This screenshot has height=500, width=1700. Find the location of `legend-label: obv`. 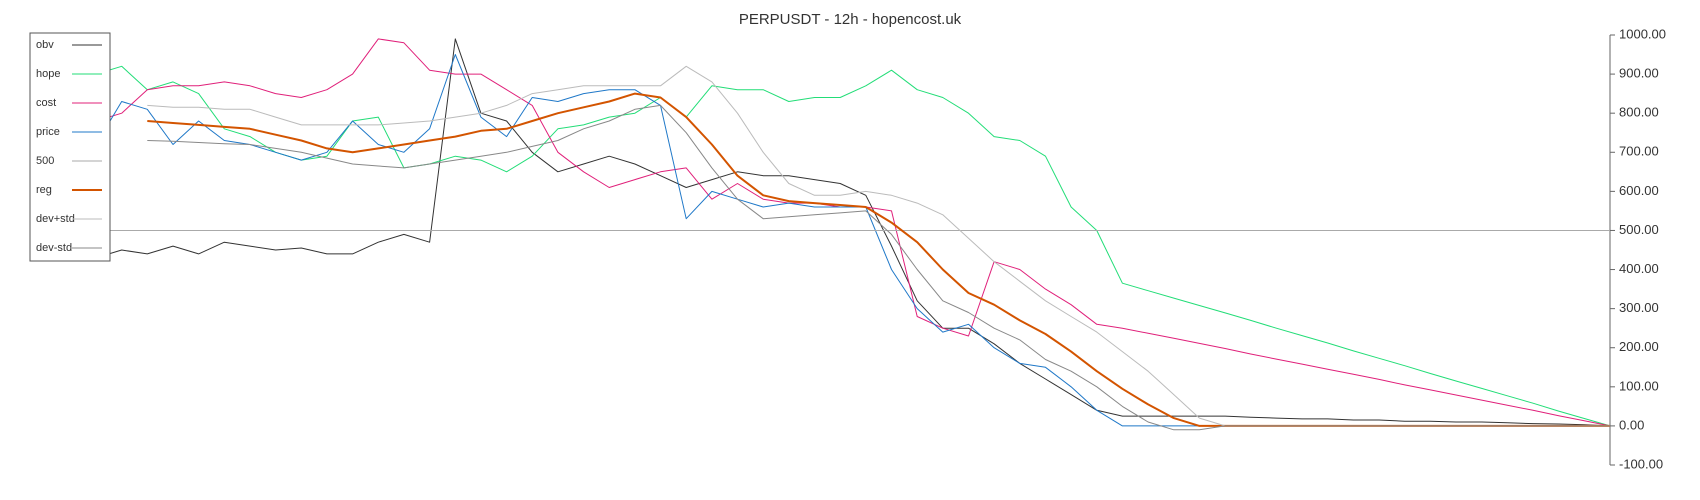

legend-label: obv is located at coordinates (45, 45).